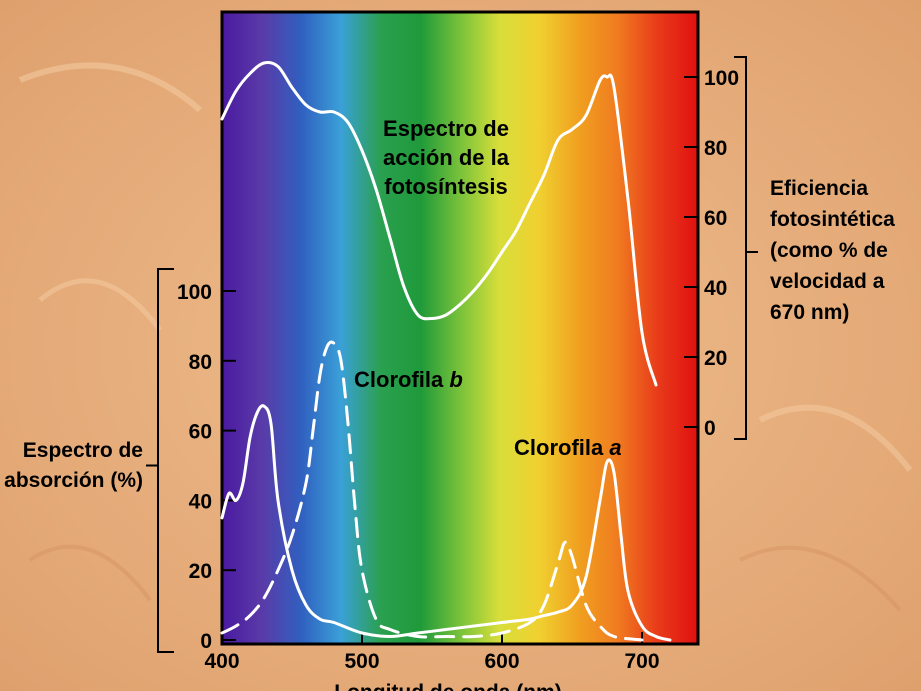  Describe the element at coordinates (446, 157) in the screenshot. I see `action-spectrum-label: Espectro de acción de la fotosíntesis` at that location.